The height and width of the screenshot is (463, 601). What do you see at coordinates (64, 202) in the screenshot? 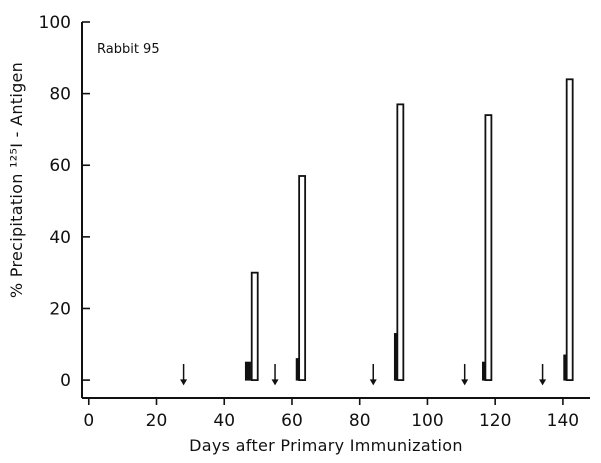
I see `y-axis-ticks: 0 20 40 60 80 100` at bounding box center [64, 202].